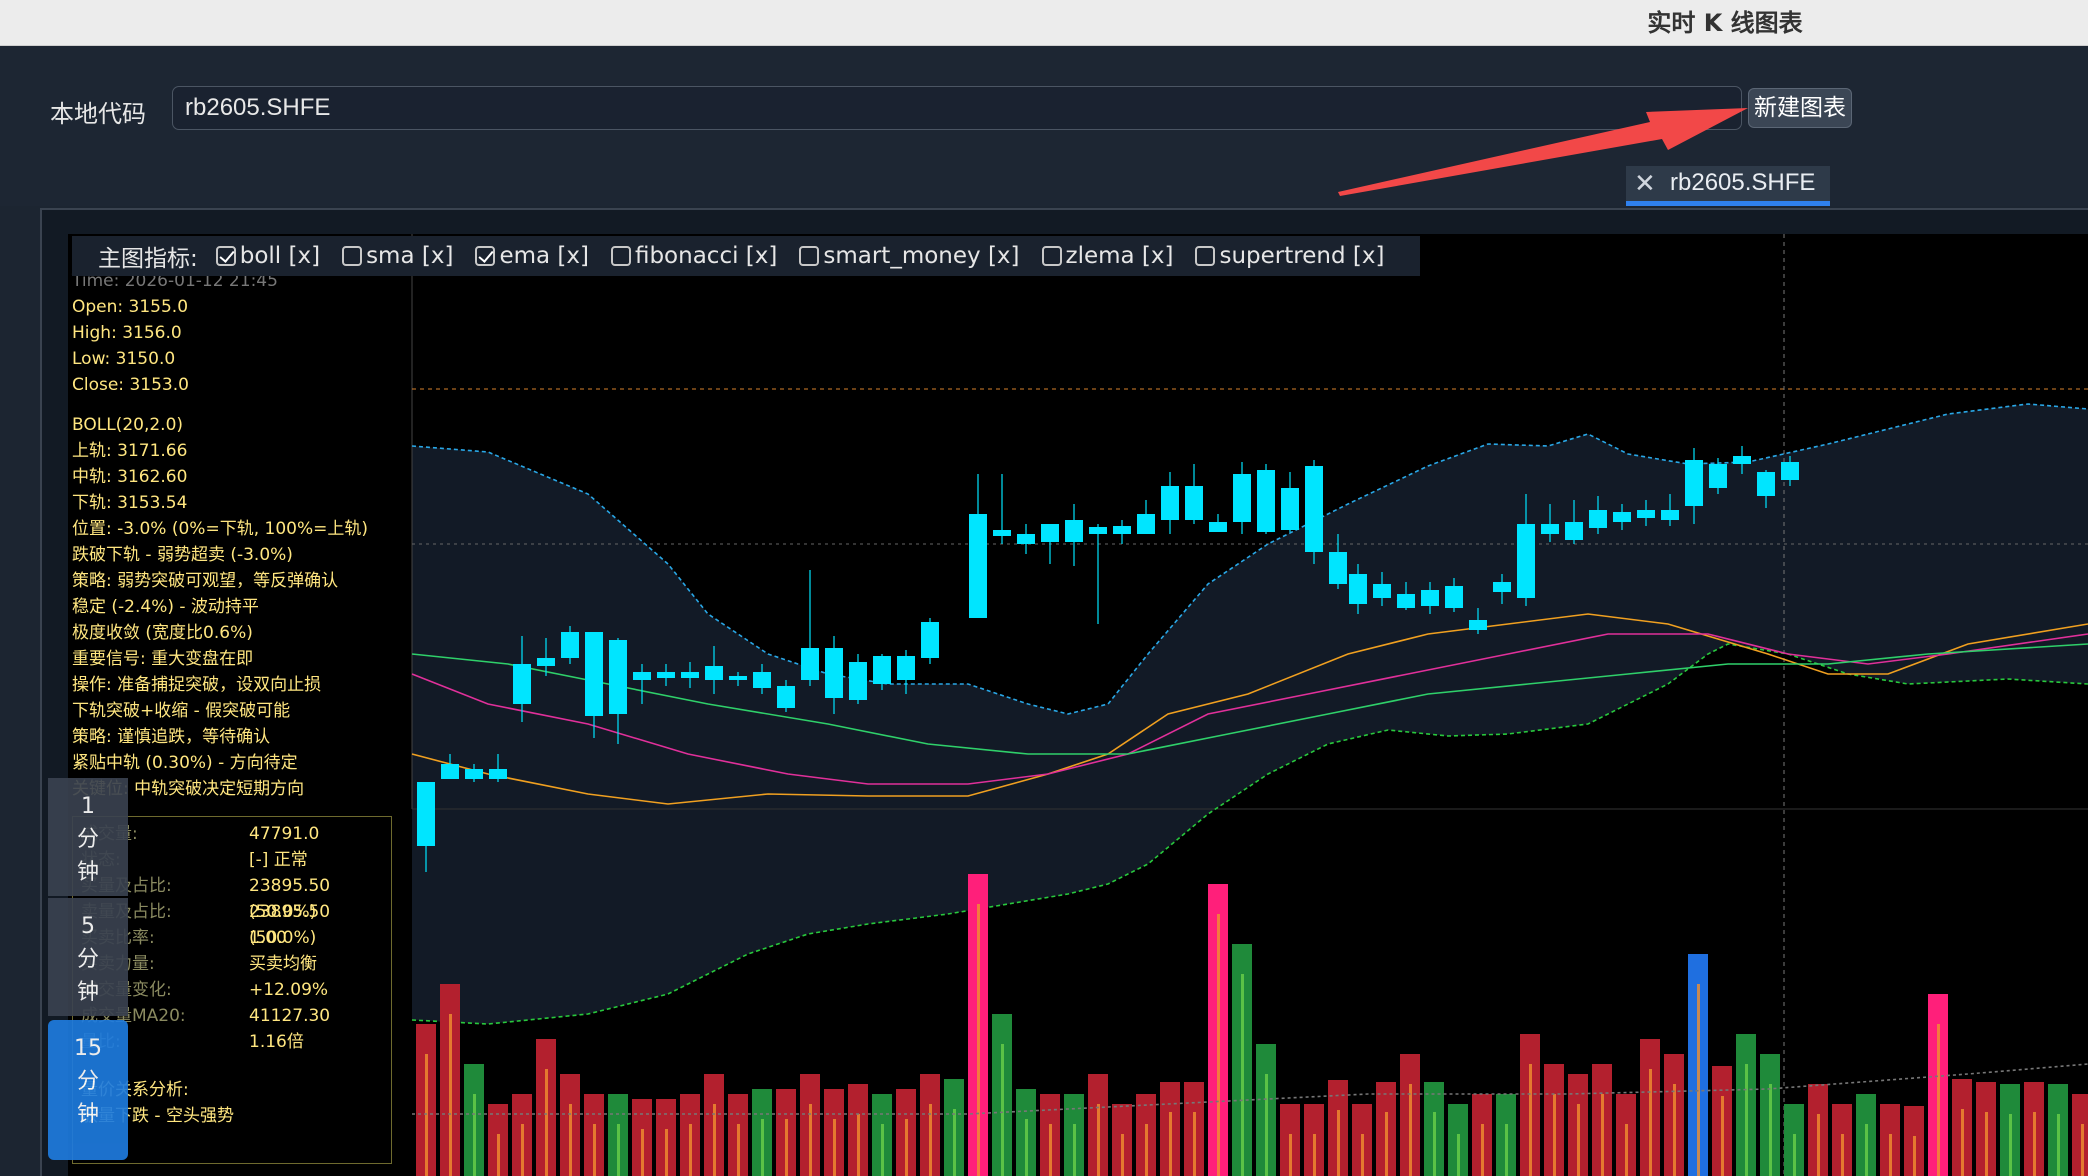 Image resolution: width=2088 pixels, height=1176 pixels. Describe the element at coordinates (290, 899) in the screenshot. I see `volume-info-value: 23895.50 (50.0%)` at that location.